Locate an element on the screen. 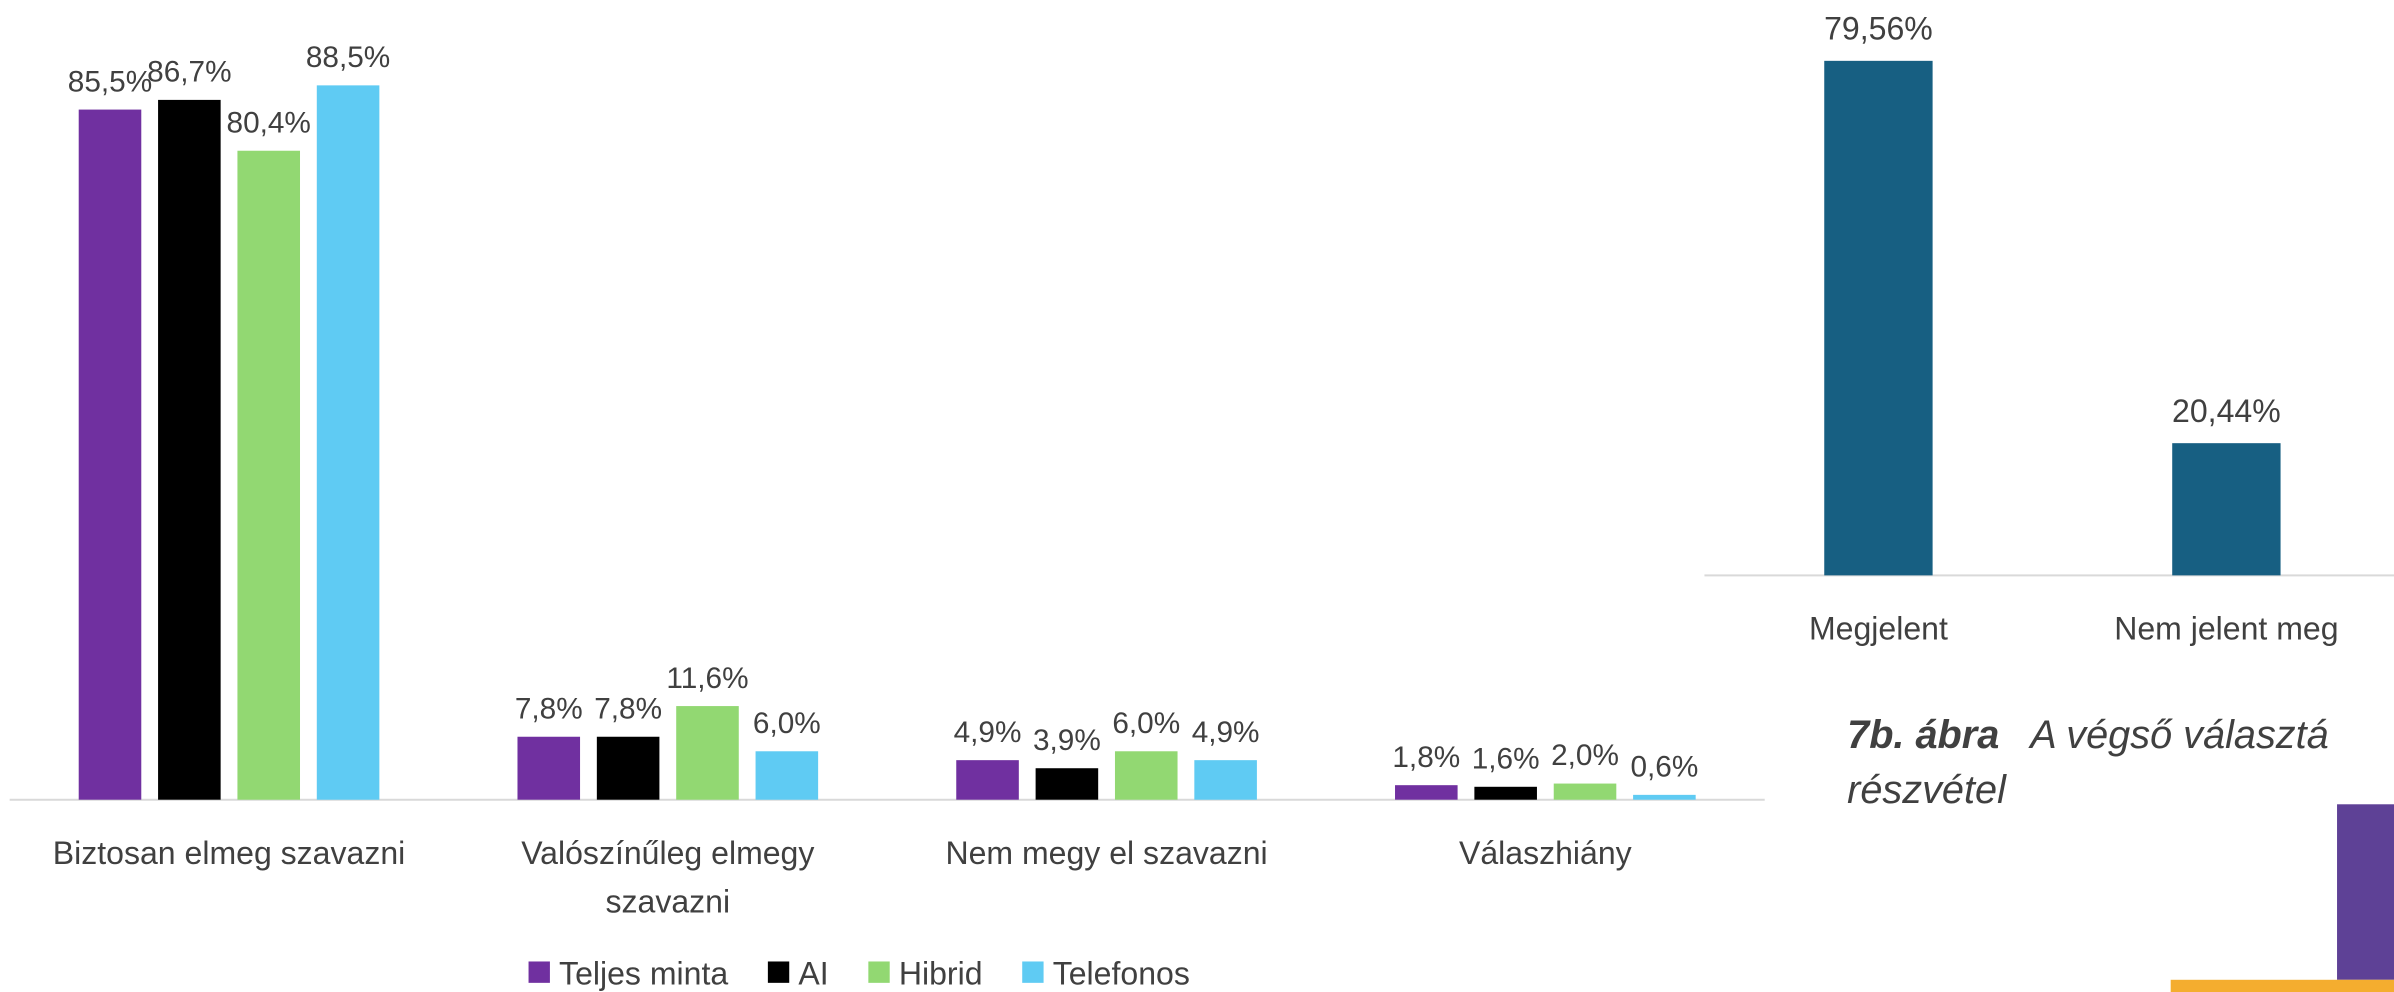  data-label: 80,4% is located at coordinates (269, 122).